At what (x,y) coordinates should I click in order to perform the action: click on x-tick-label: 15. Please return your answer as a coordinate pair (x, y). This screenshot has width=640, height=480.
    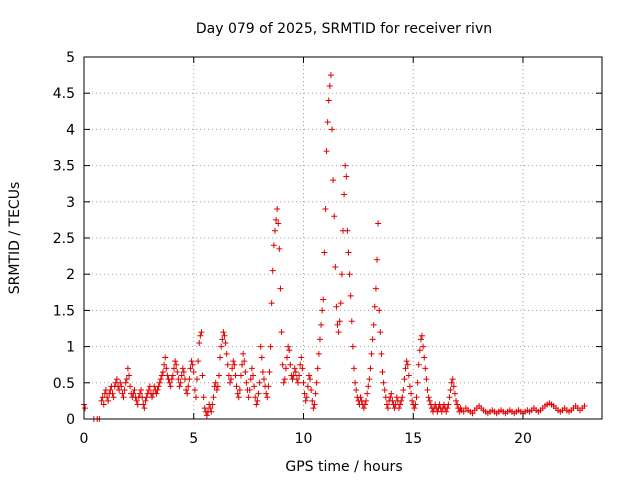
    Looking at the image, I should click on (413, 439).